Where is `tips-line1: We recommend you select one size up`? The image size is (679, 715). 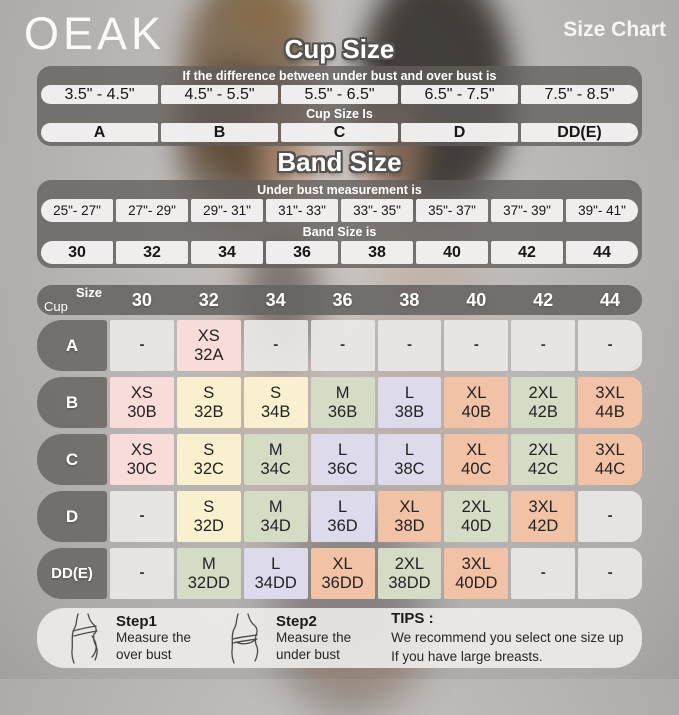
tips-line1: We recommend you select one size up is located at coordinates (507, 638).